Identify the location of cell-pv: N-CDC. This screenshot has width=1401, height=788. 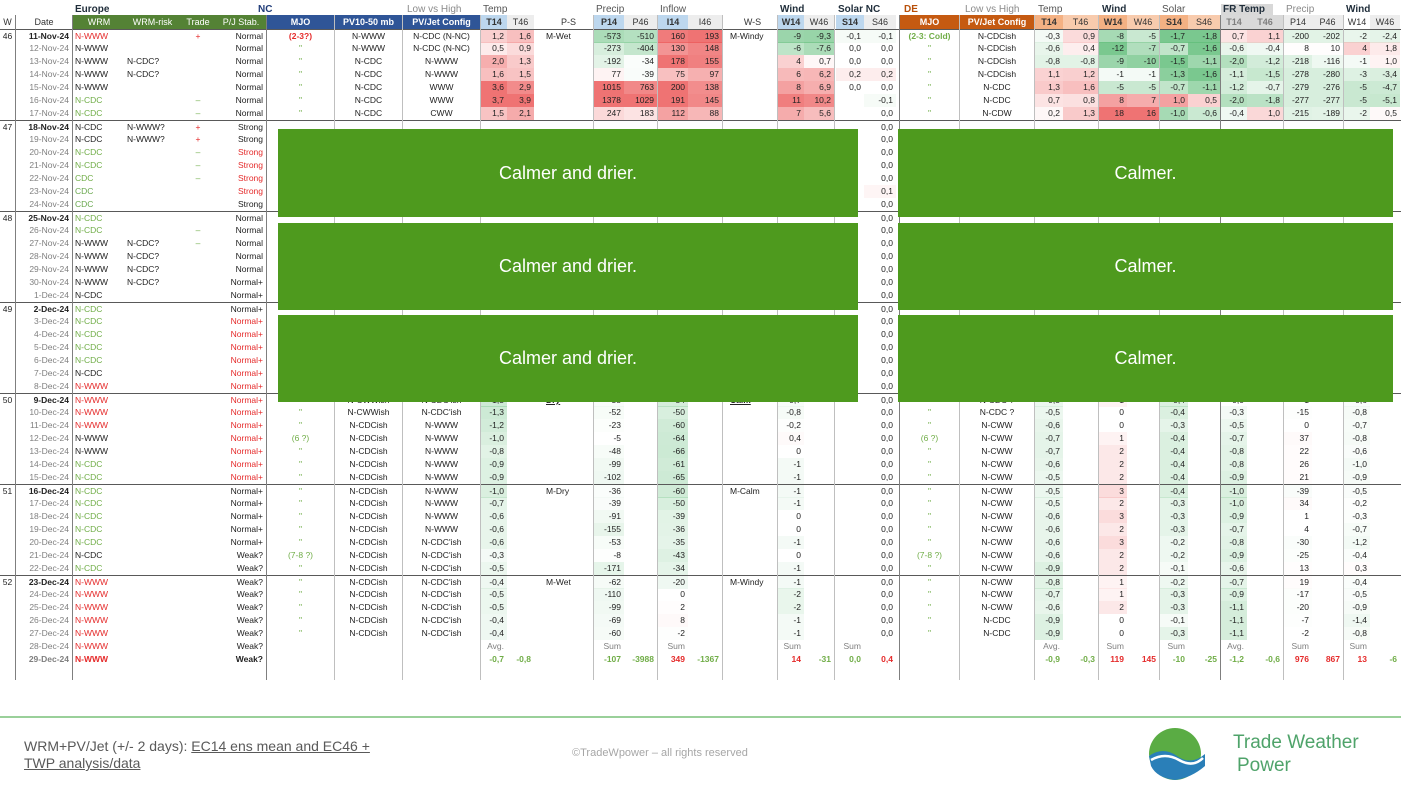
(368, 113).